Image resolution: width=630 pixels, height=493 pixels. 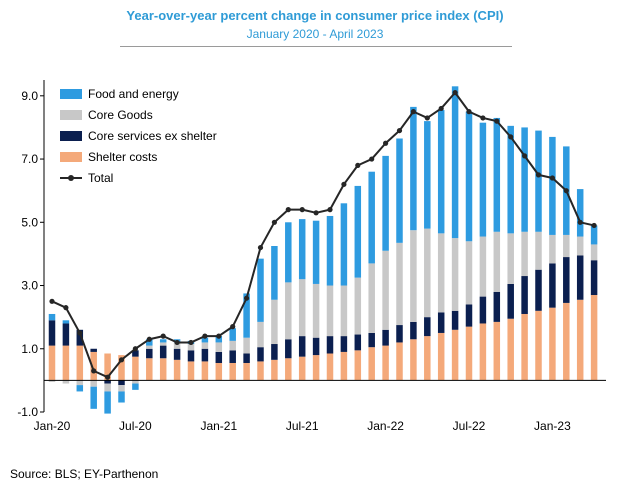 What do you see at coordinates (385, 426) in the screenshot?
I see `x-tick-label: Jan-22` at bounding box center [385, 426].